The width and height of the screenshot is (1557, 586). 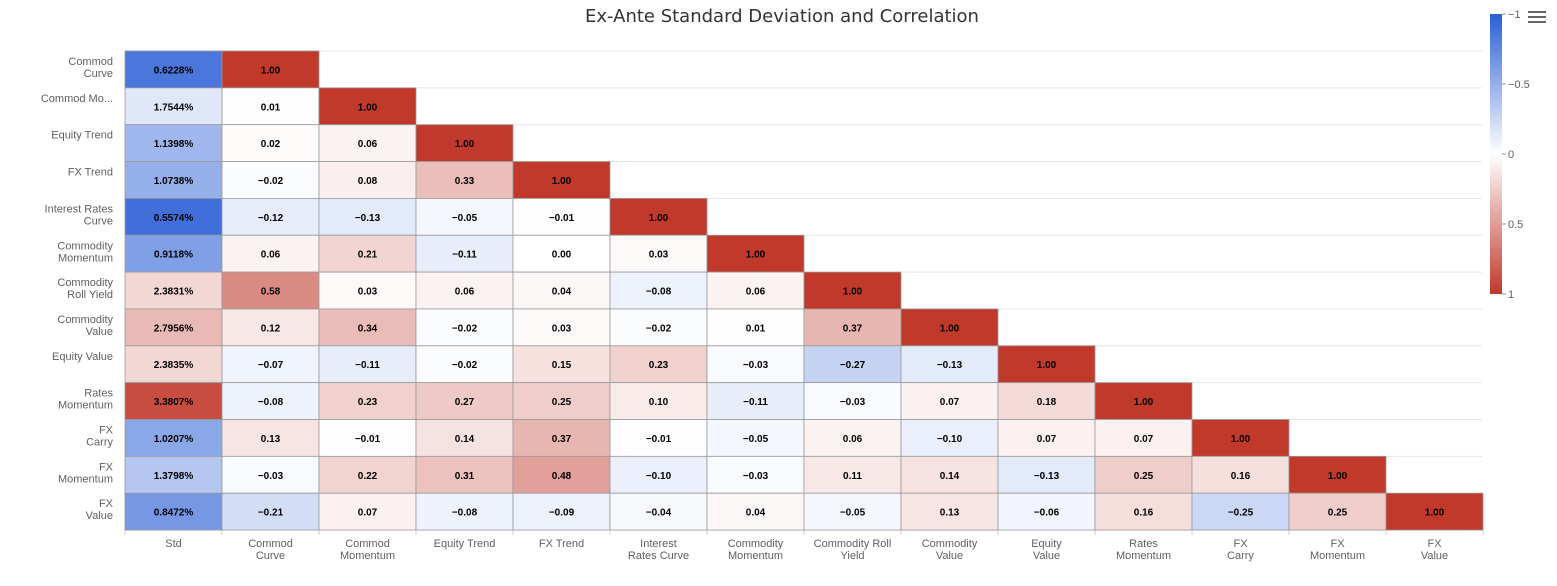 I want to click on correlation-cell-label: −0.12, so click(x=271, y=218).